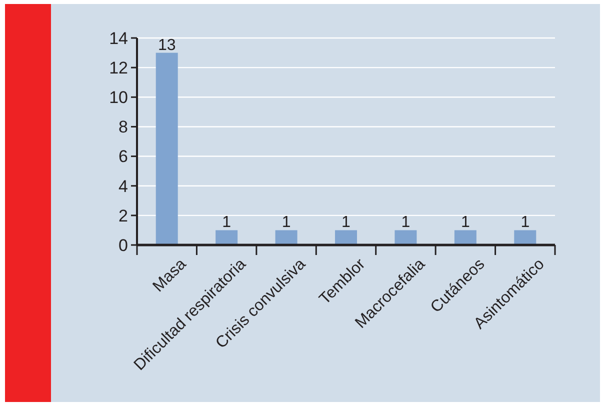 The width and height of the screenshot is (604, 405). What do you see at coordinates (123, 245) in the screenshot?
I see `y-tick-label: 0` at bounding box center [123, 245].